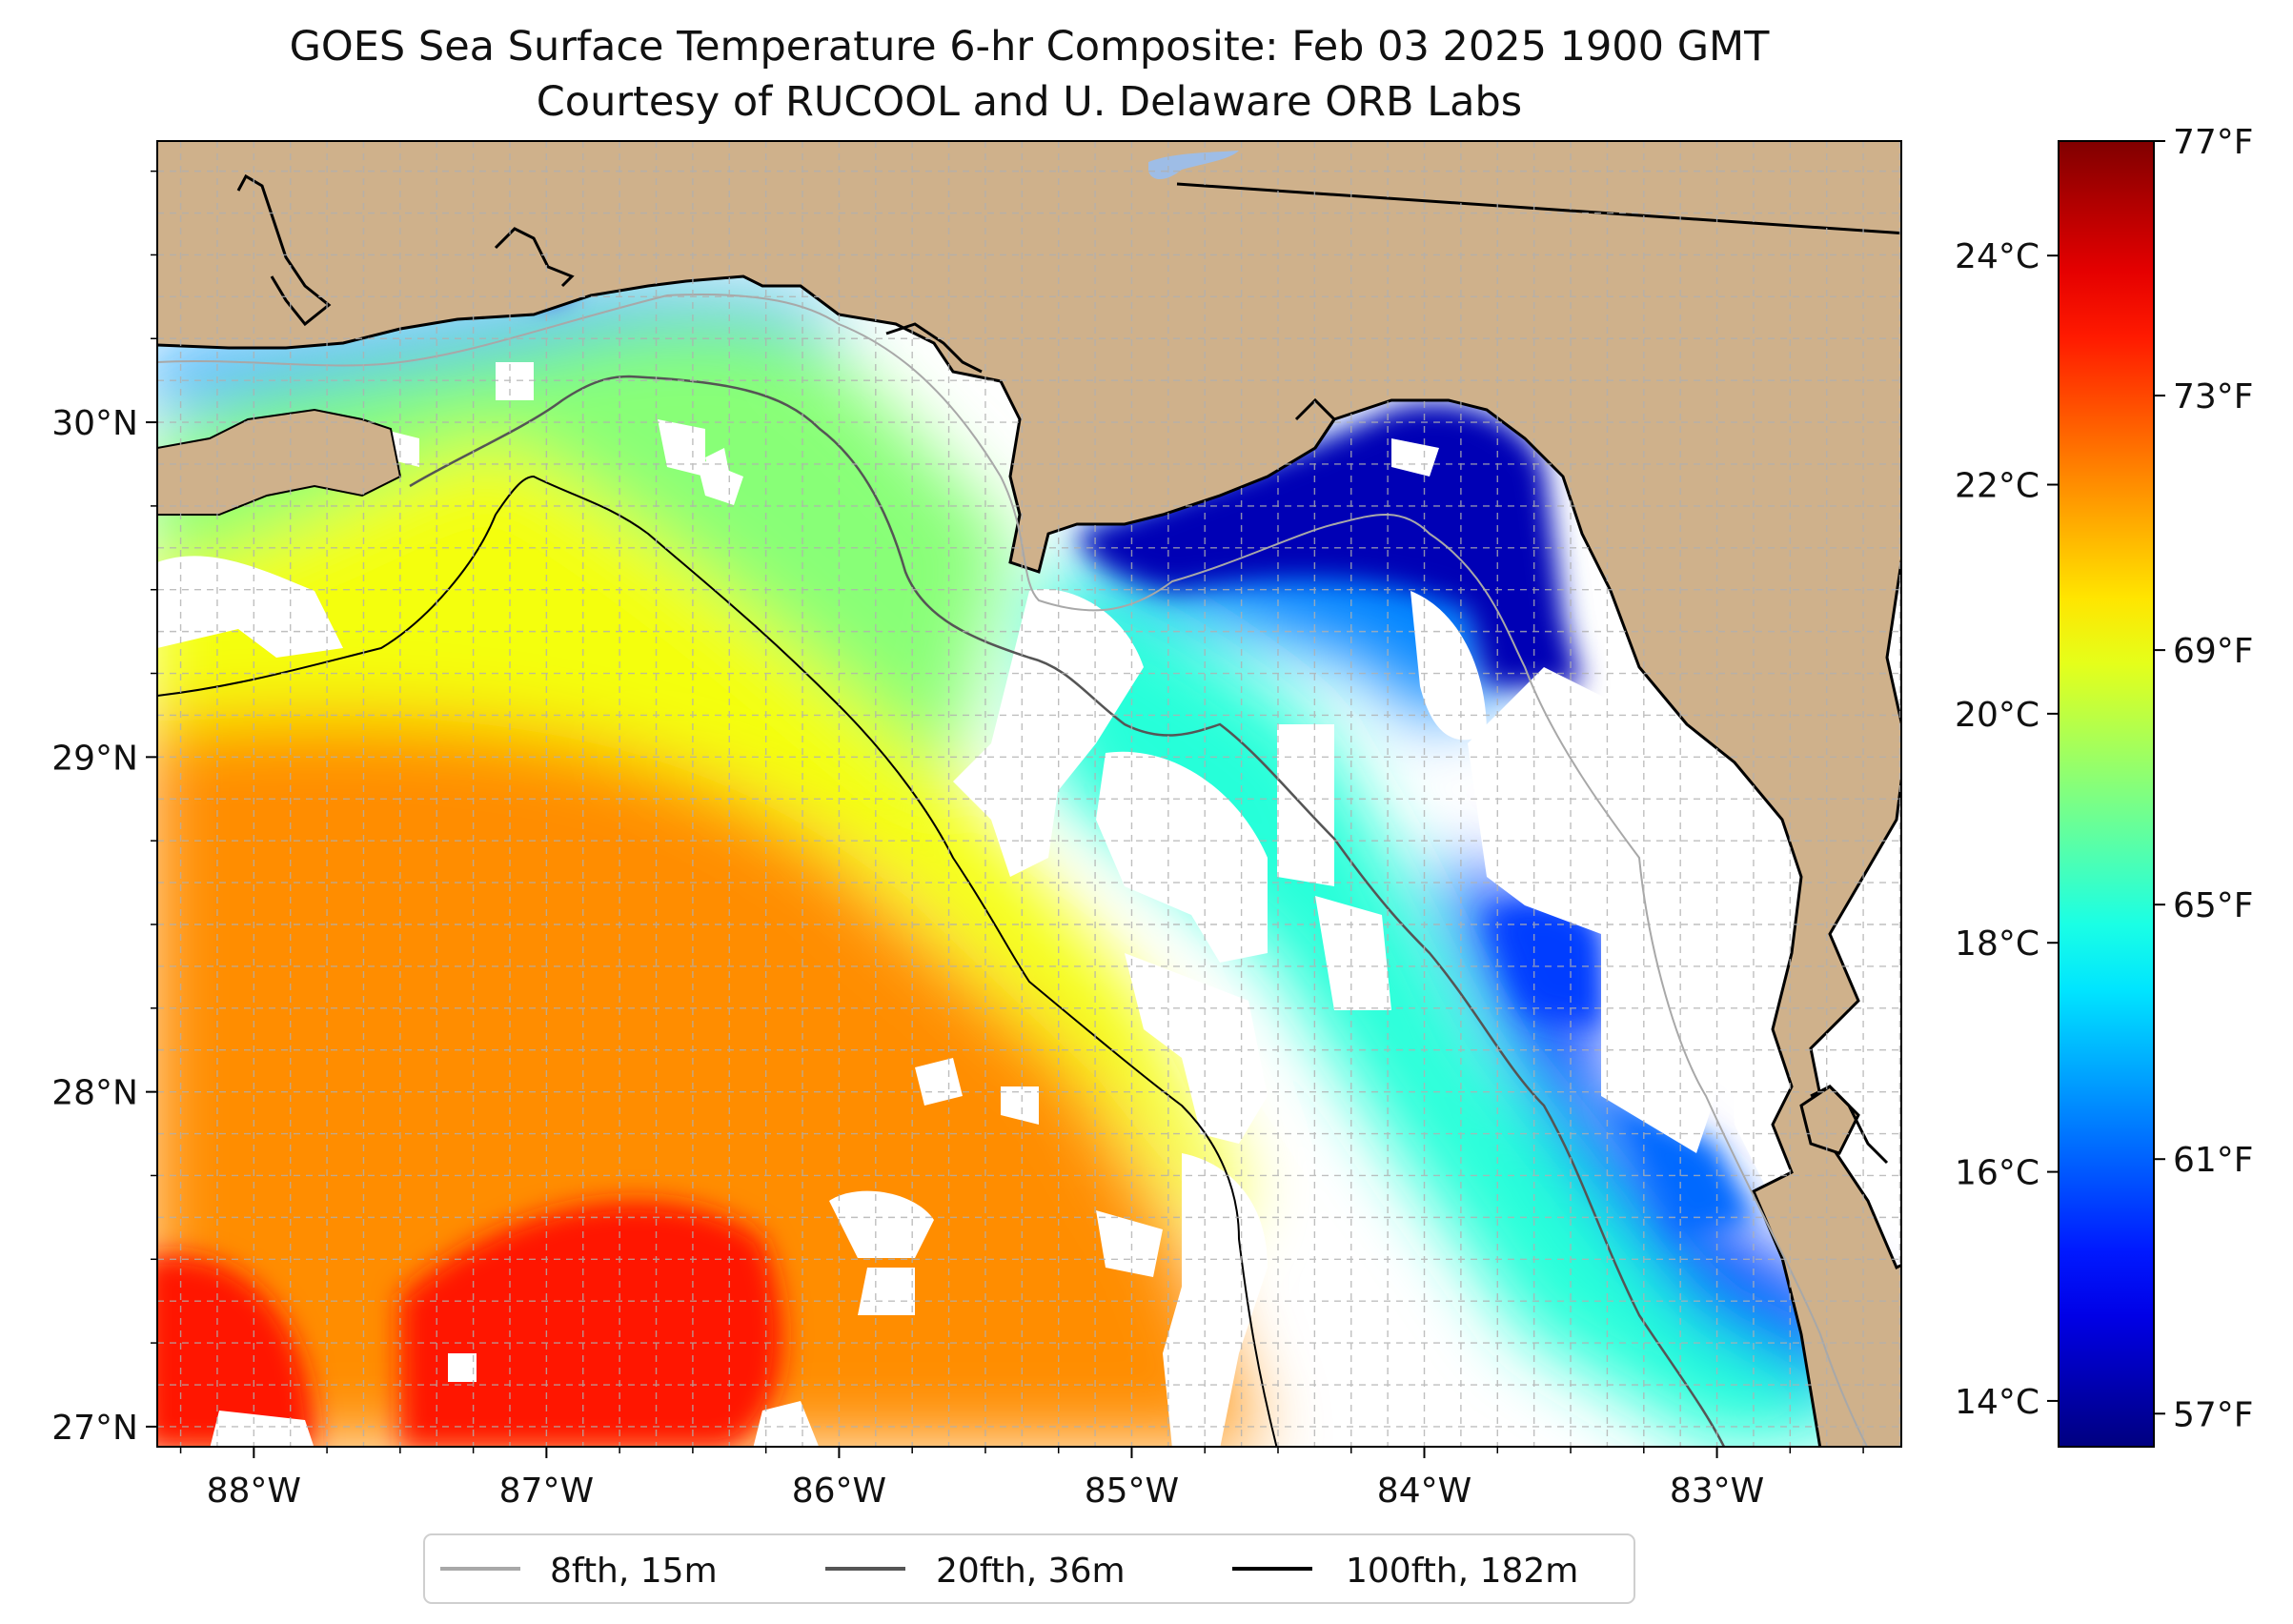  I want to click on colorbar-fahrenheit-tick-label: 73°F, so click(2213, 396).